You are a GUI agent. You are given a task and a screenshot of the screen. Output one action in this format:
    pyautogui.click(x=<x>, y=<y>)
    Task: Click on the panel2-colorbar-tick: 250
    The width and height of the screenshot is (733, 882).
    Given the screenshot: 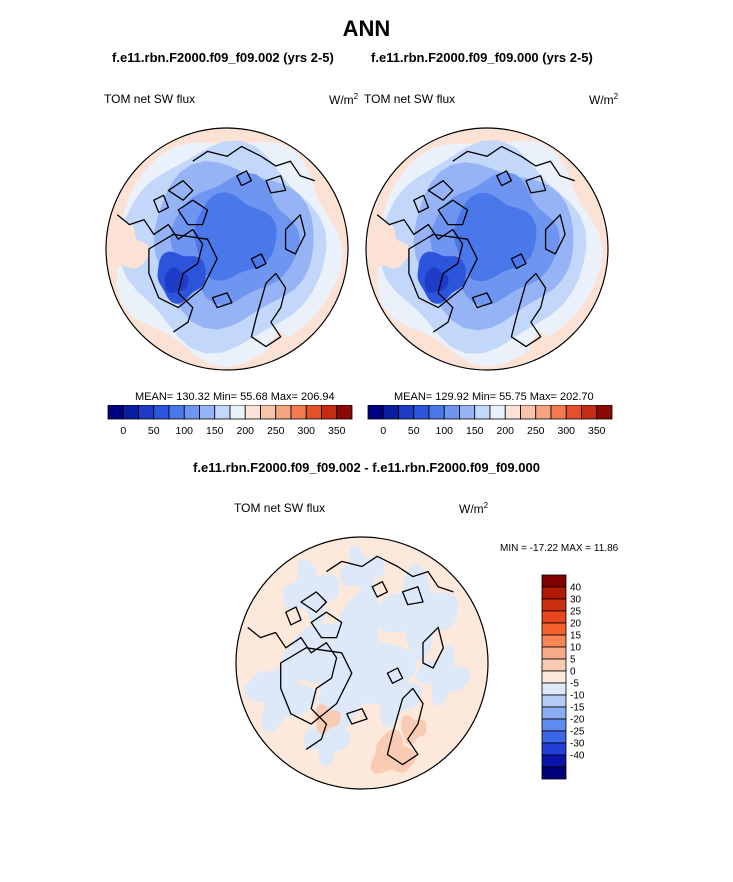 What is the action you would take?
    pyautogui.click(x=536, y=431)
    